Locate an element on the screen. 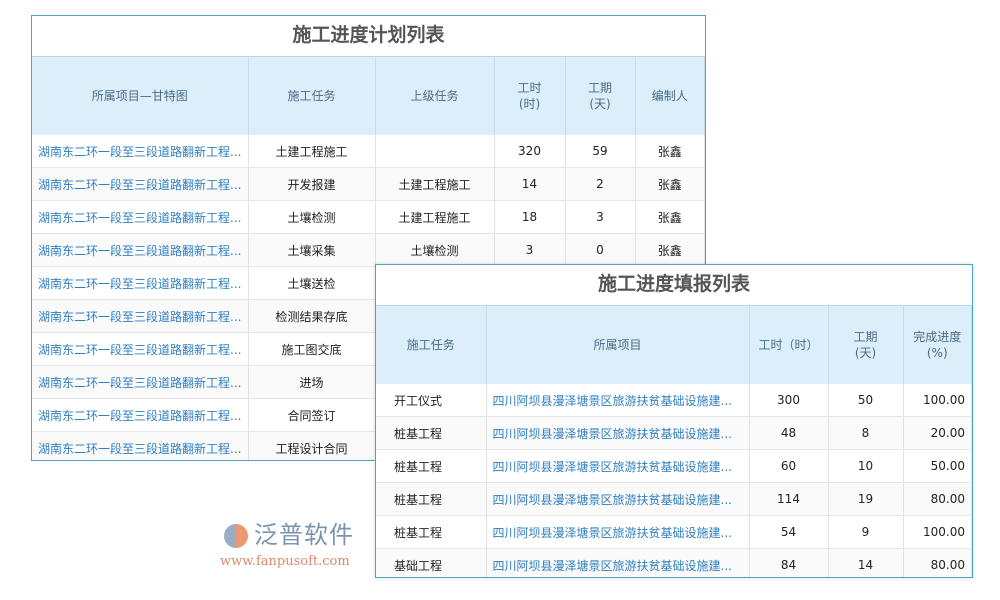 The image size is (1000, 600). column-header: 所属项目 is located at coordinates (618, 345).